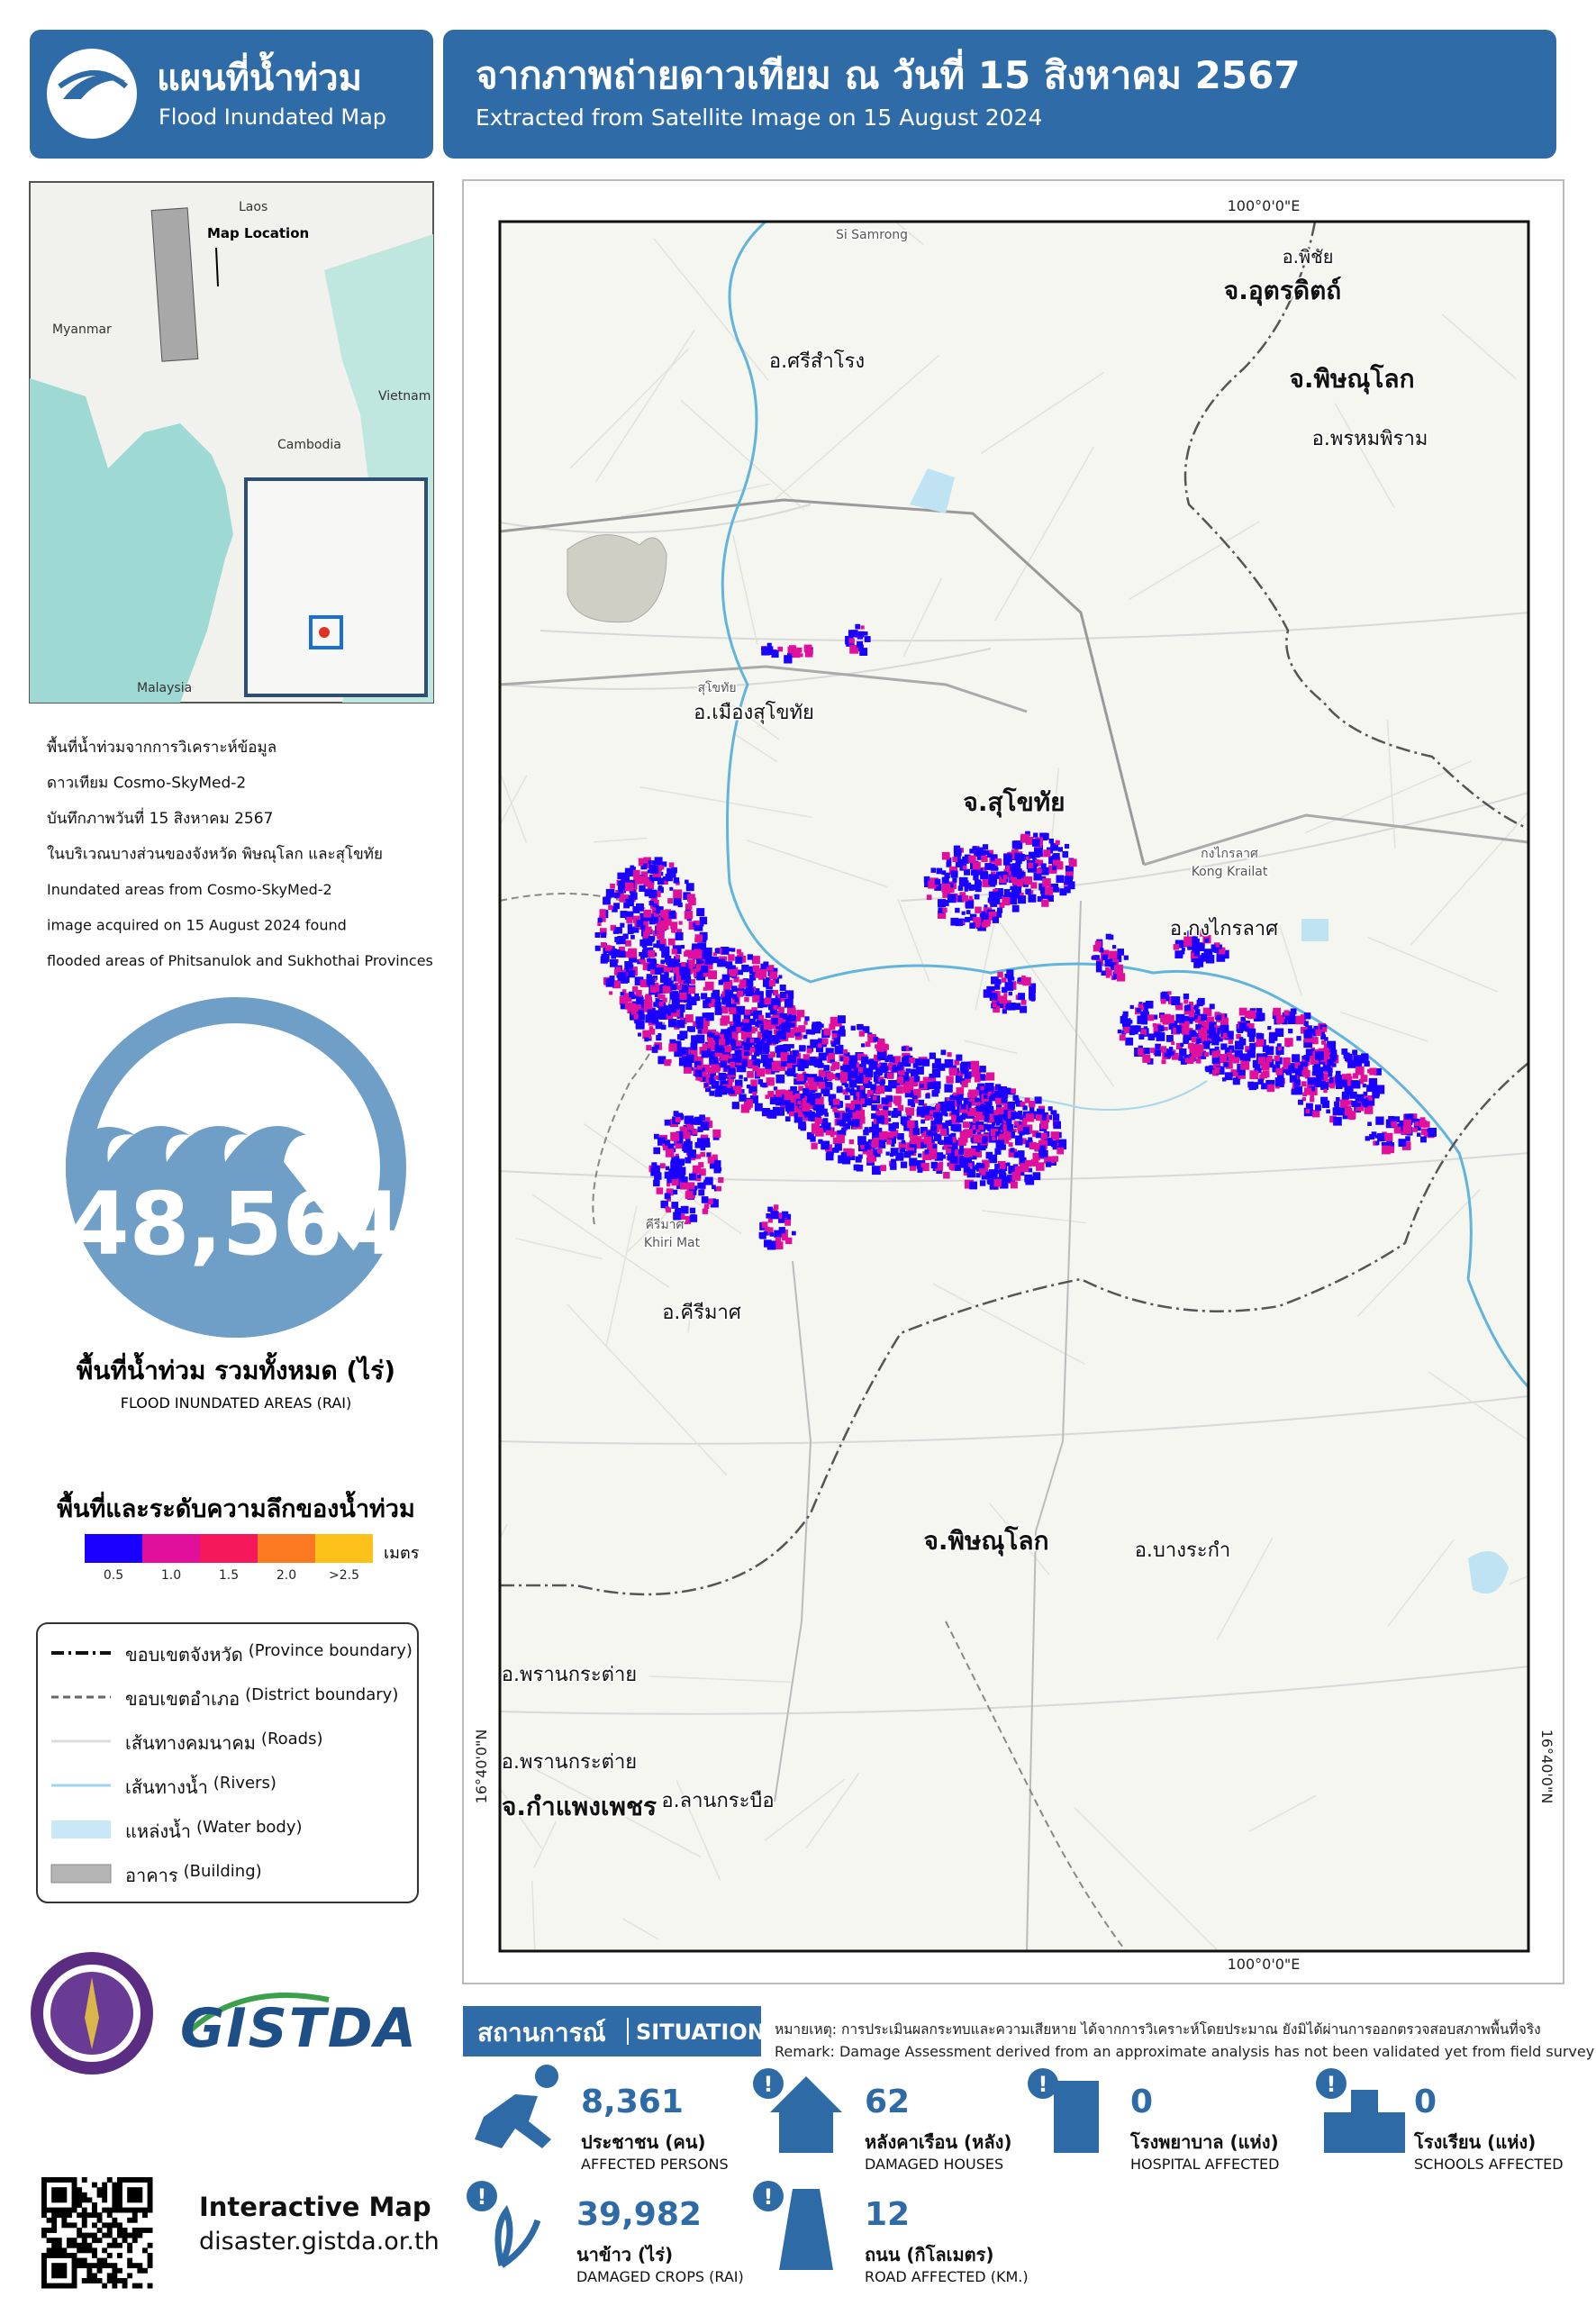 The width and height of the screenshot is (1596, 2306). What do you see at coordinates (1364, 2121) in the screenshot?
I see `icon-school` at bounding box center [1364, 2121].